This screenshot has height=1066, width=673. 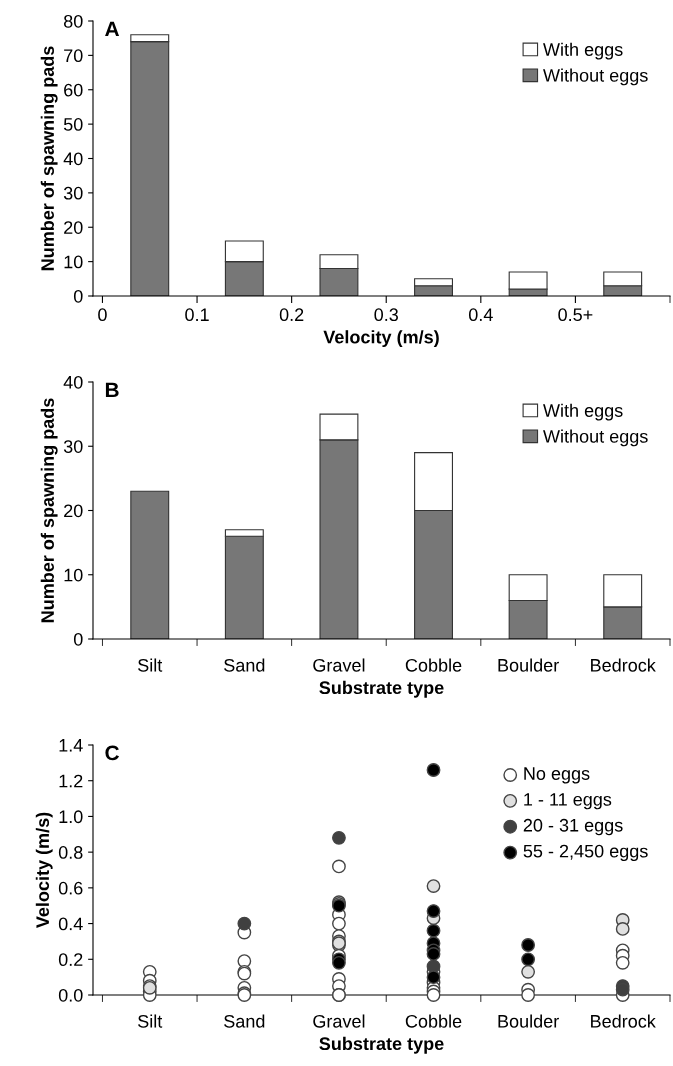 What do you see at coordinates (73, 90) in the screenshot?
I see `y-tick-label: 60` at bounding box center [73, 90].